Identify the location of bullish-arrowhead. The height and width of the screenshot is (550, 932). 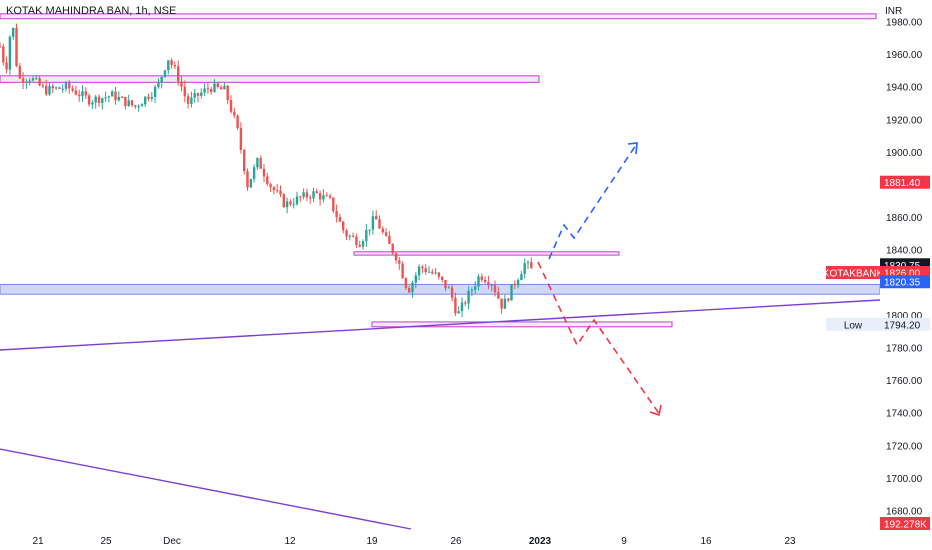
(632, 148).